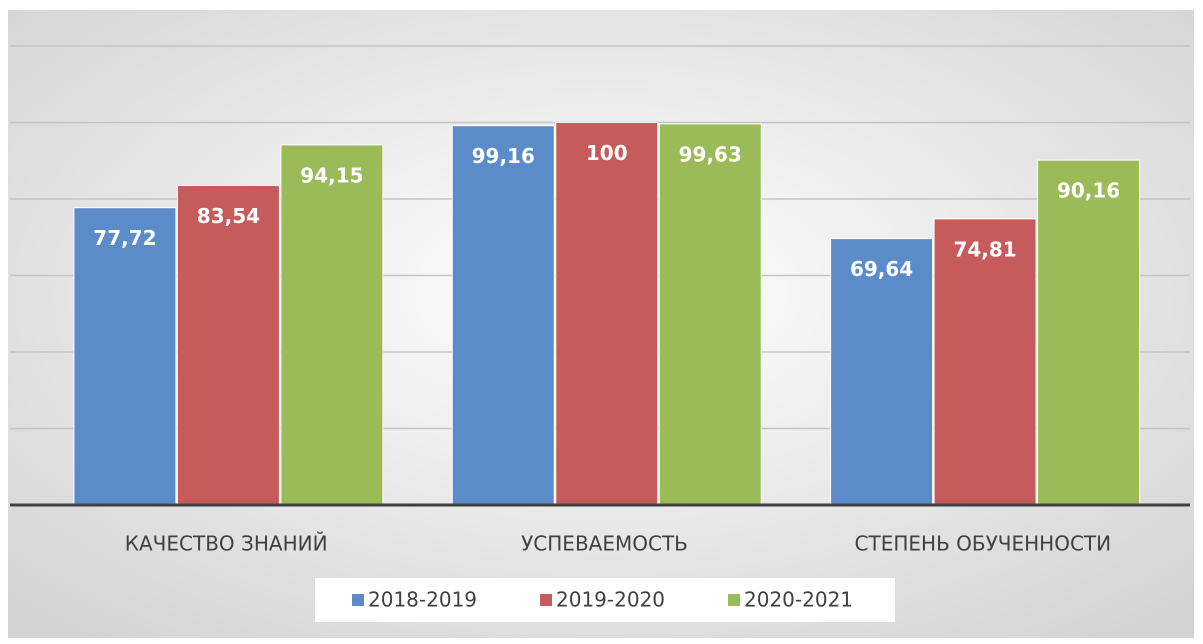  Describe the element at coordinates (124, 238) in the screenshot. I see `value-label: 77,72` at that location.